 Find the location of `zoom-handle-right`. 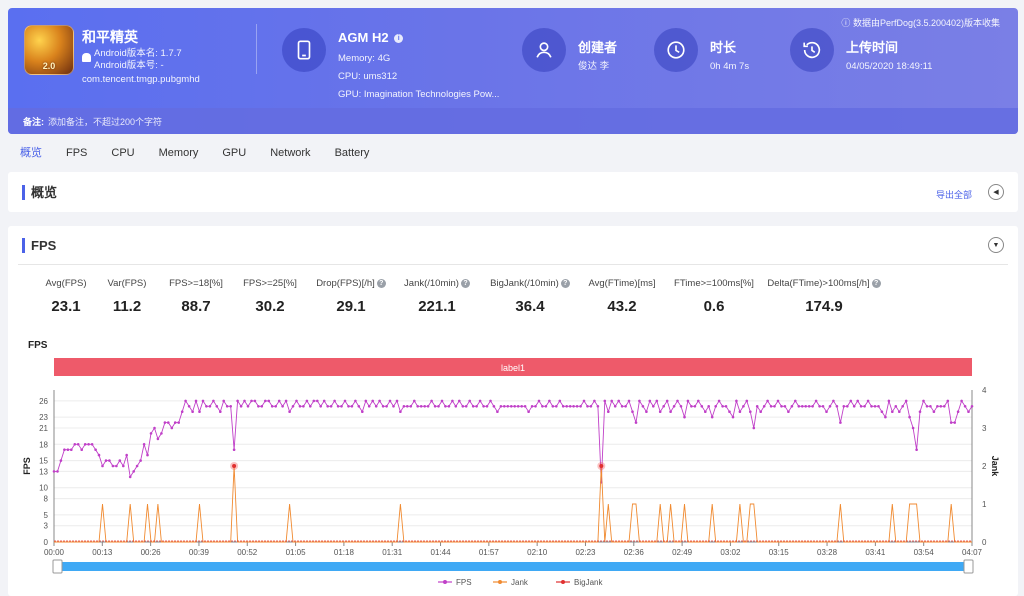

zoom-handle-right is located at coordinates (968, 566).